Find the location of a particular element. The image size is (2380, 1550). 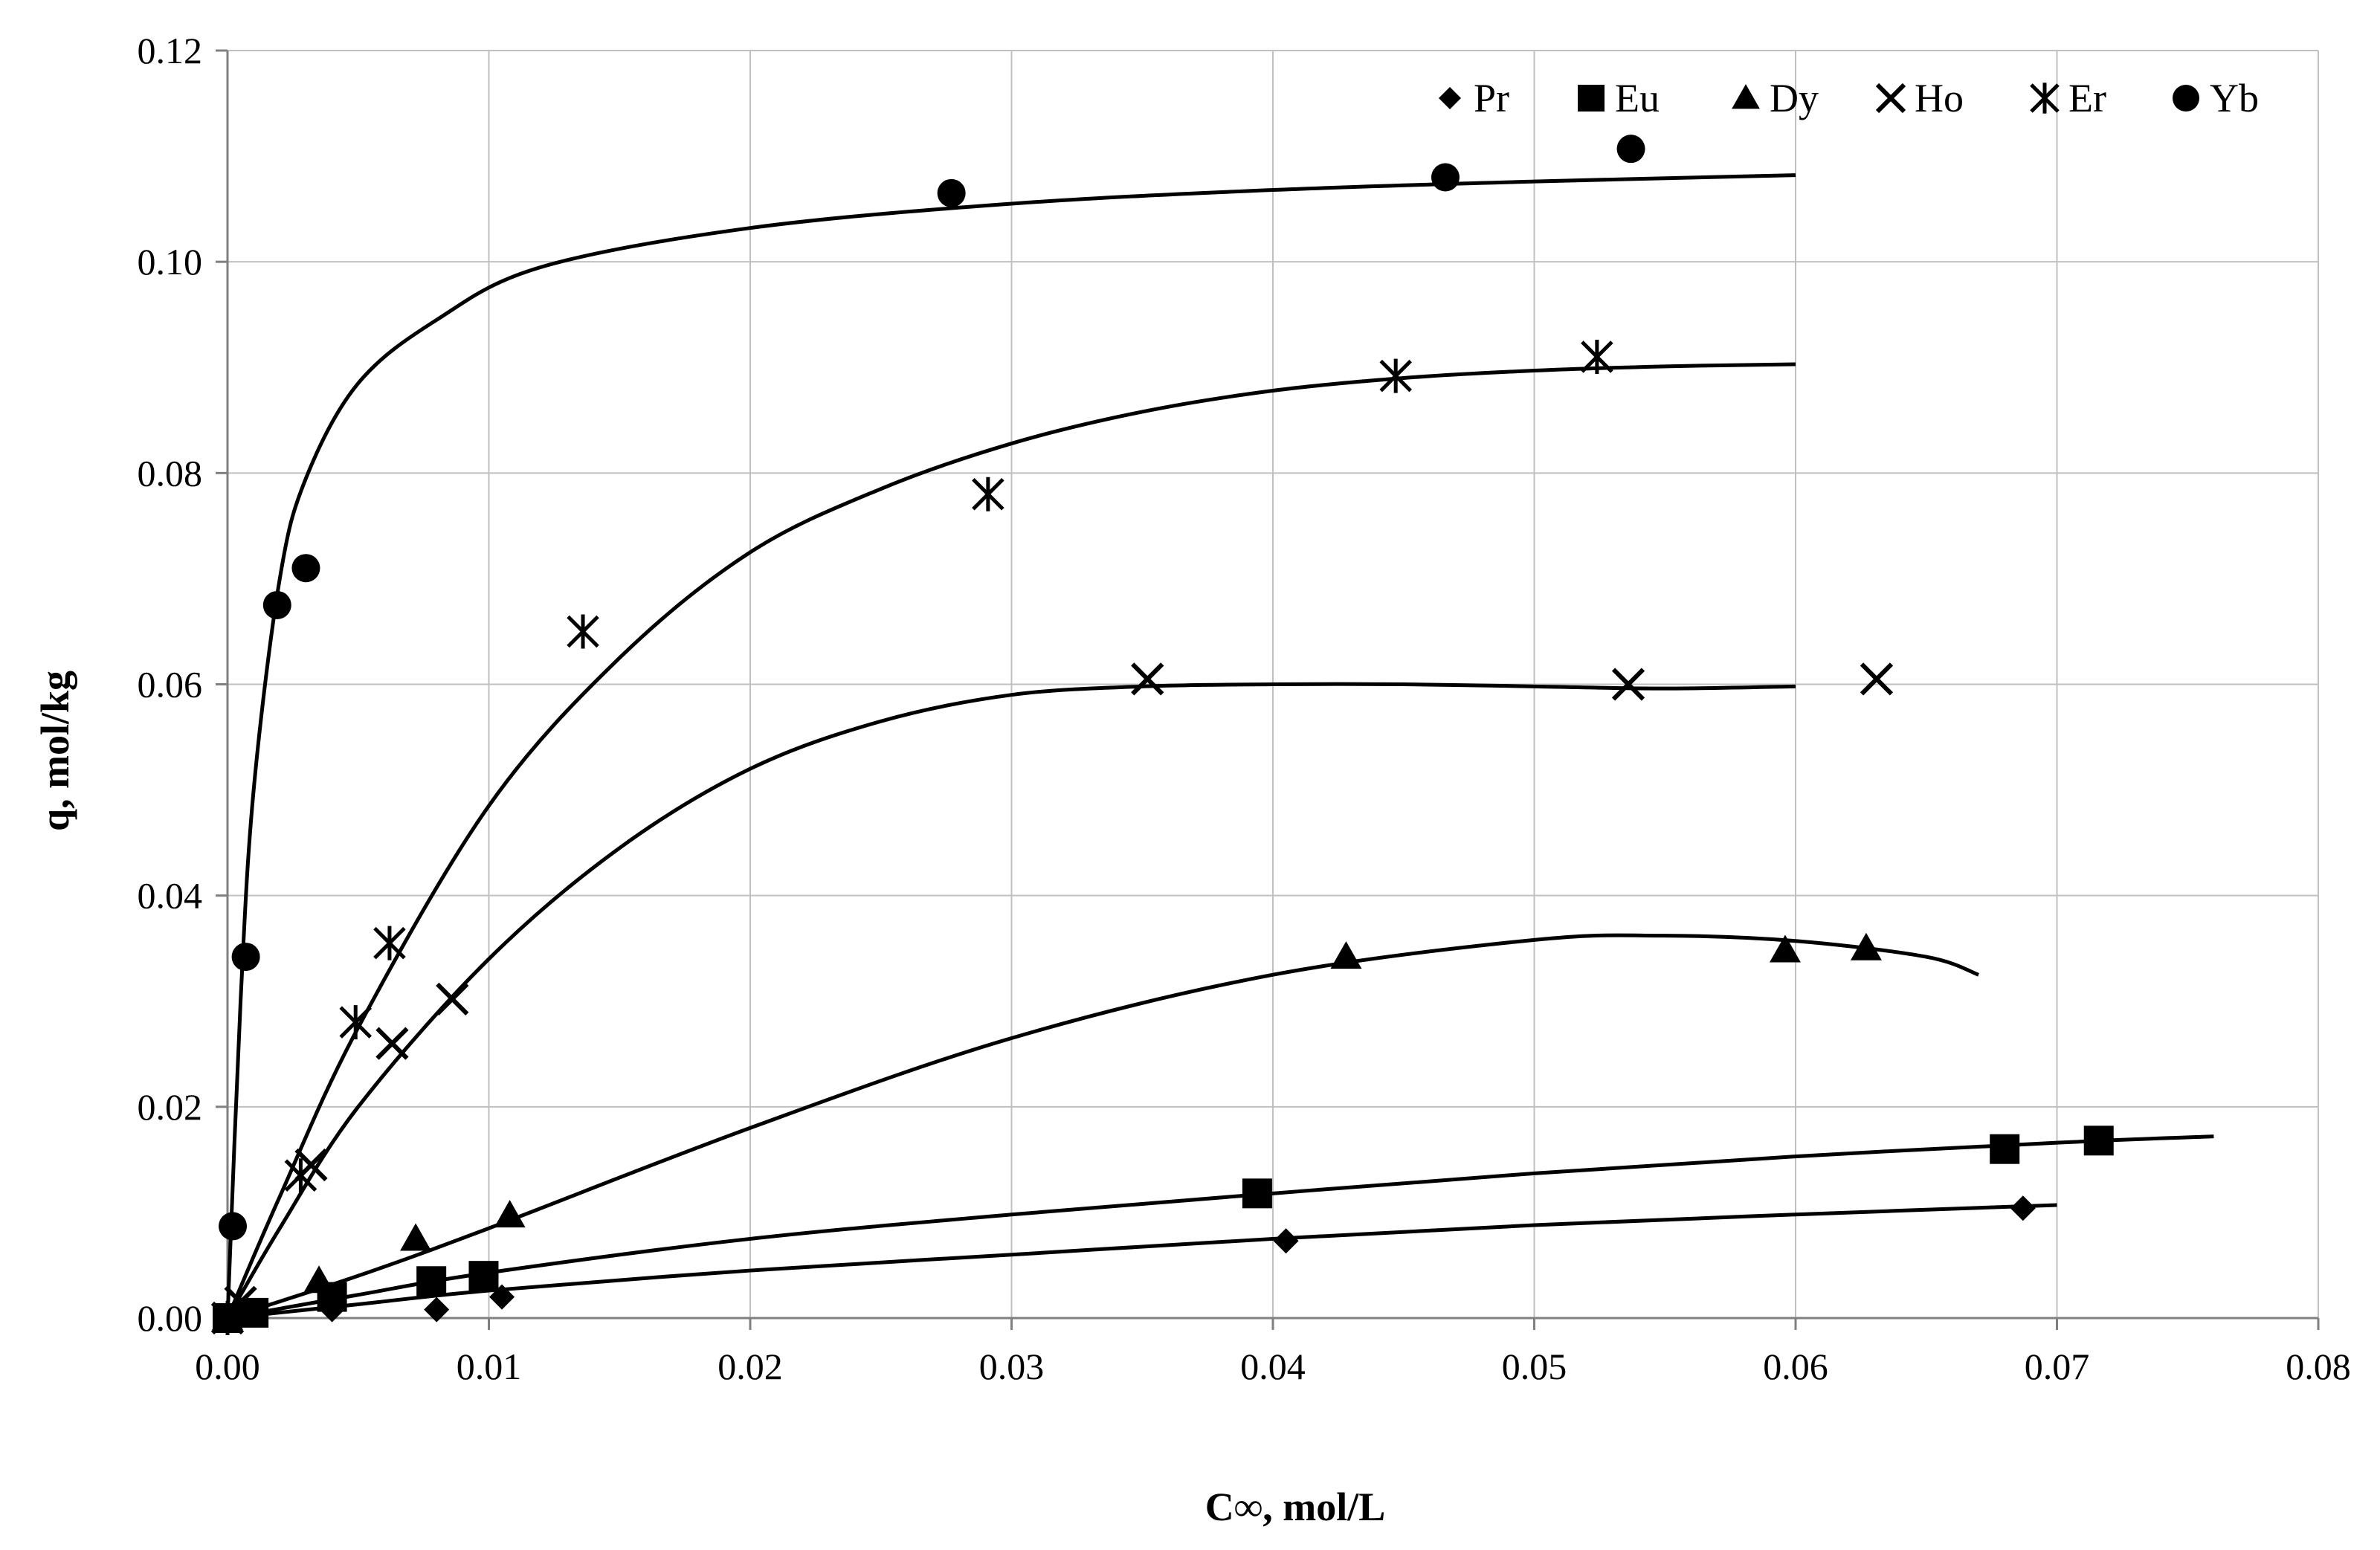

y-tick-labels: 0.00 0.02 0.04 0.06 0.08 0.10 0.12 is located at coordinates (170, 684).